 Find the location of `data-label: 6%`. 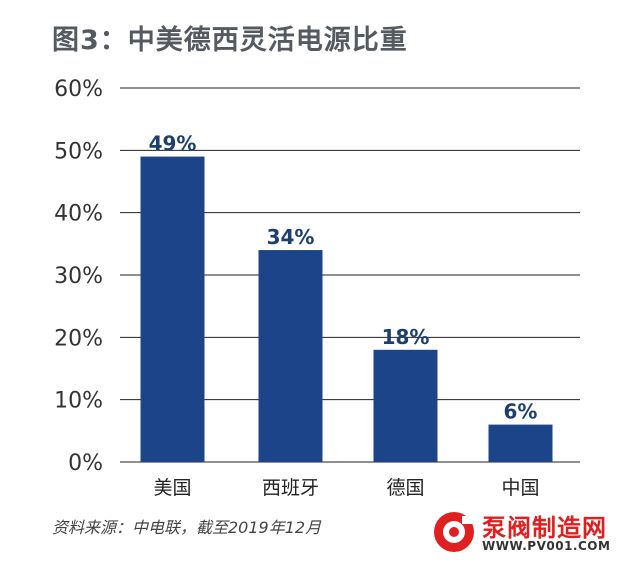

data-label: 6% is located at coordinates (521, 412).